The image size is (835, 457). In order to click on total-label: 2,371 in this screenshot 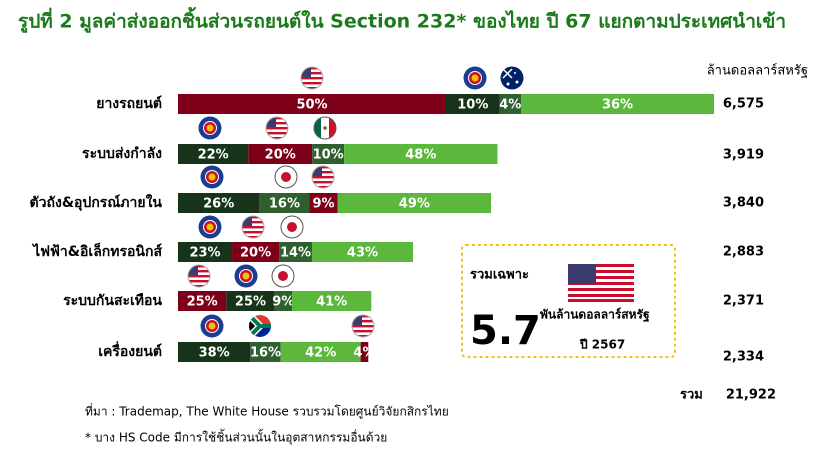, I will do `click(743, 301)`.